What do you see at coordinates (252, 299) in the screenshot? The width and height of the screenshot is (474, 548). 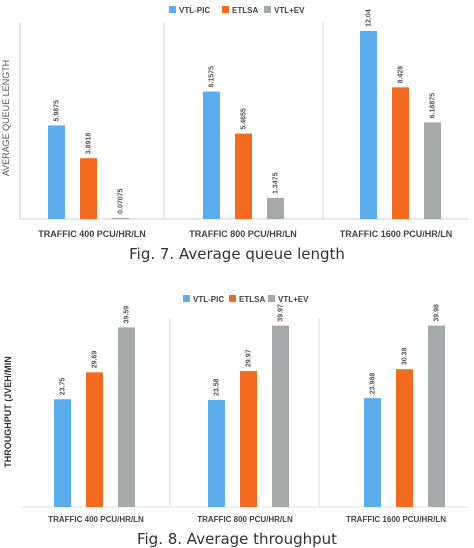 I see `legend-label-etlsa-2: ETLSA` at bounding box center [252, 299].